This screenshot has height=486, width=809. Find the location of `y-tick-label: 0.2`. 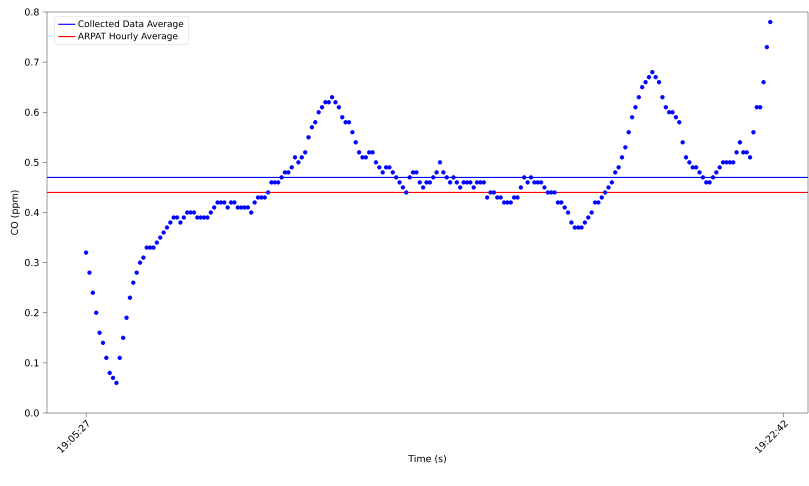

y-tick-label: 0.2 is located at coordinates (31, 312).